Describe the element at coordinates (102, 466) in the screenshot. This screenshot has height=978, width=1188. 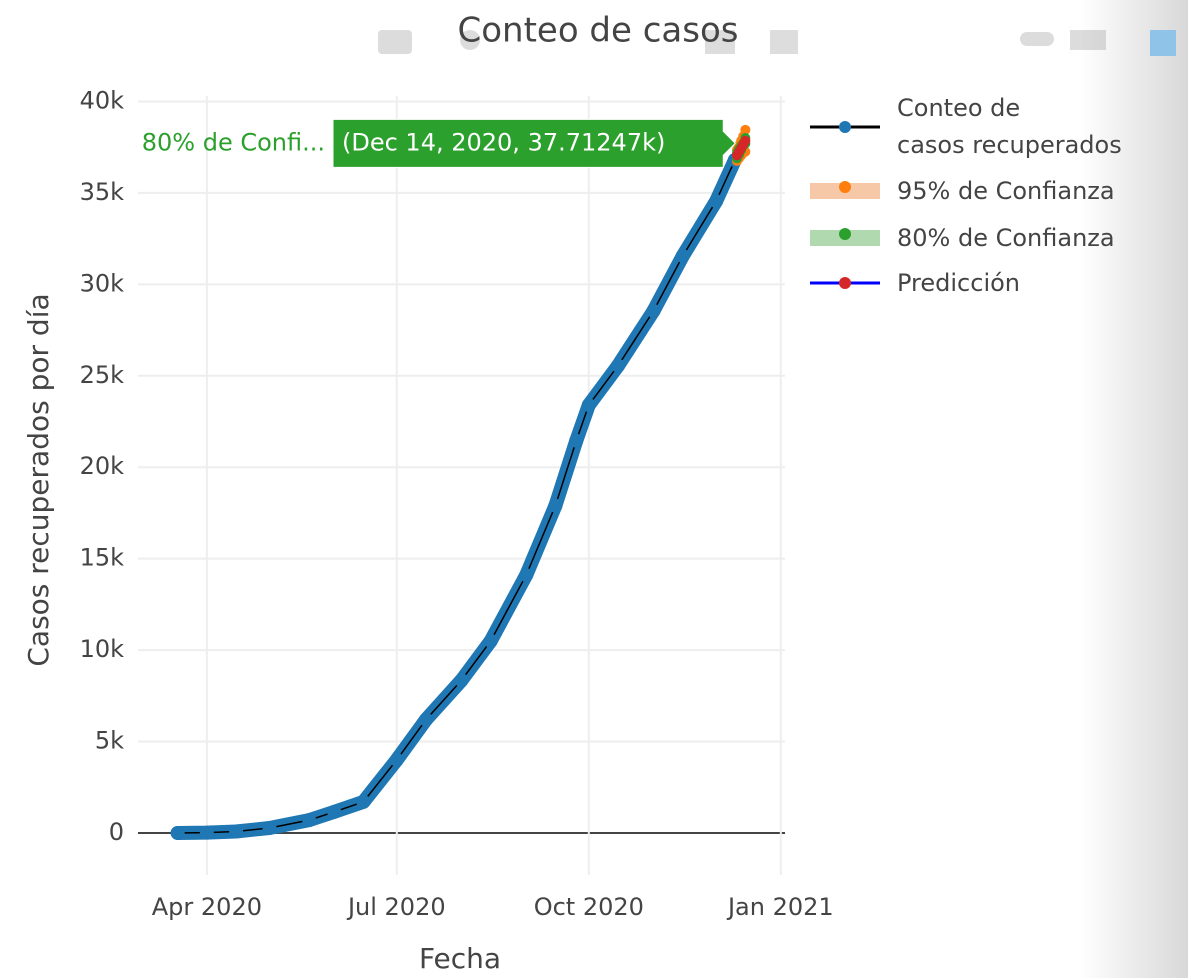
I see `y-tick-label: 20k` at that location.